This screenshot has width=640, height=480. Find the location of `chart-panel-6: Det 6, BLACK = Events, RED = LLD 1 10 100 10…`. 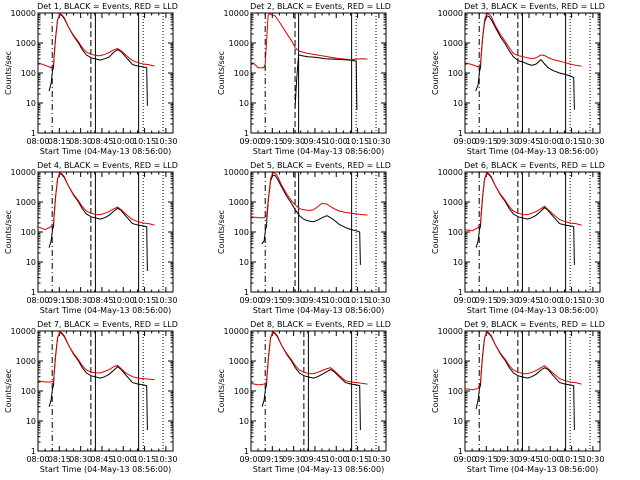

chart-panel-6: Det 6, BLACK = Events, RED = LLD 1 10 100 10… is located at coordinates (518, 238).